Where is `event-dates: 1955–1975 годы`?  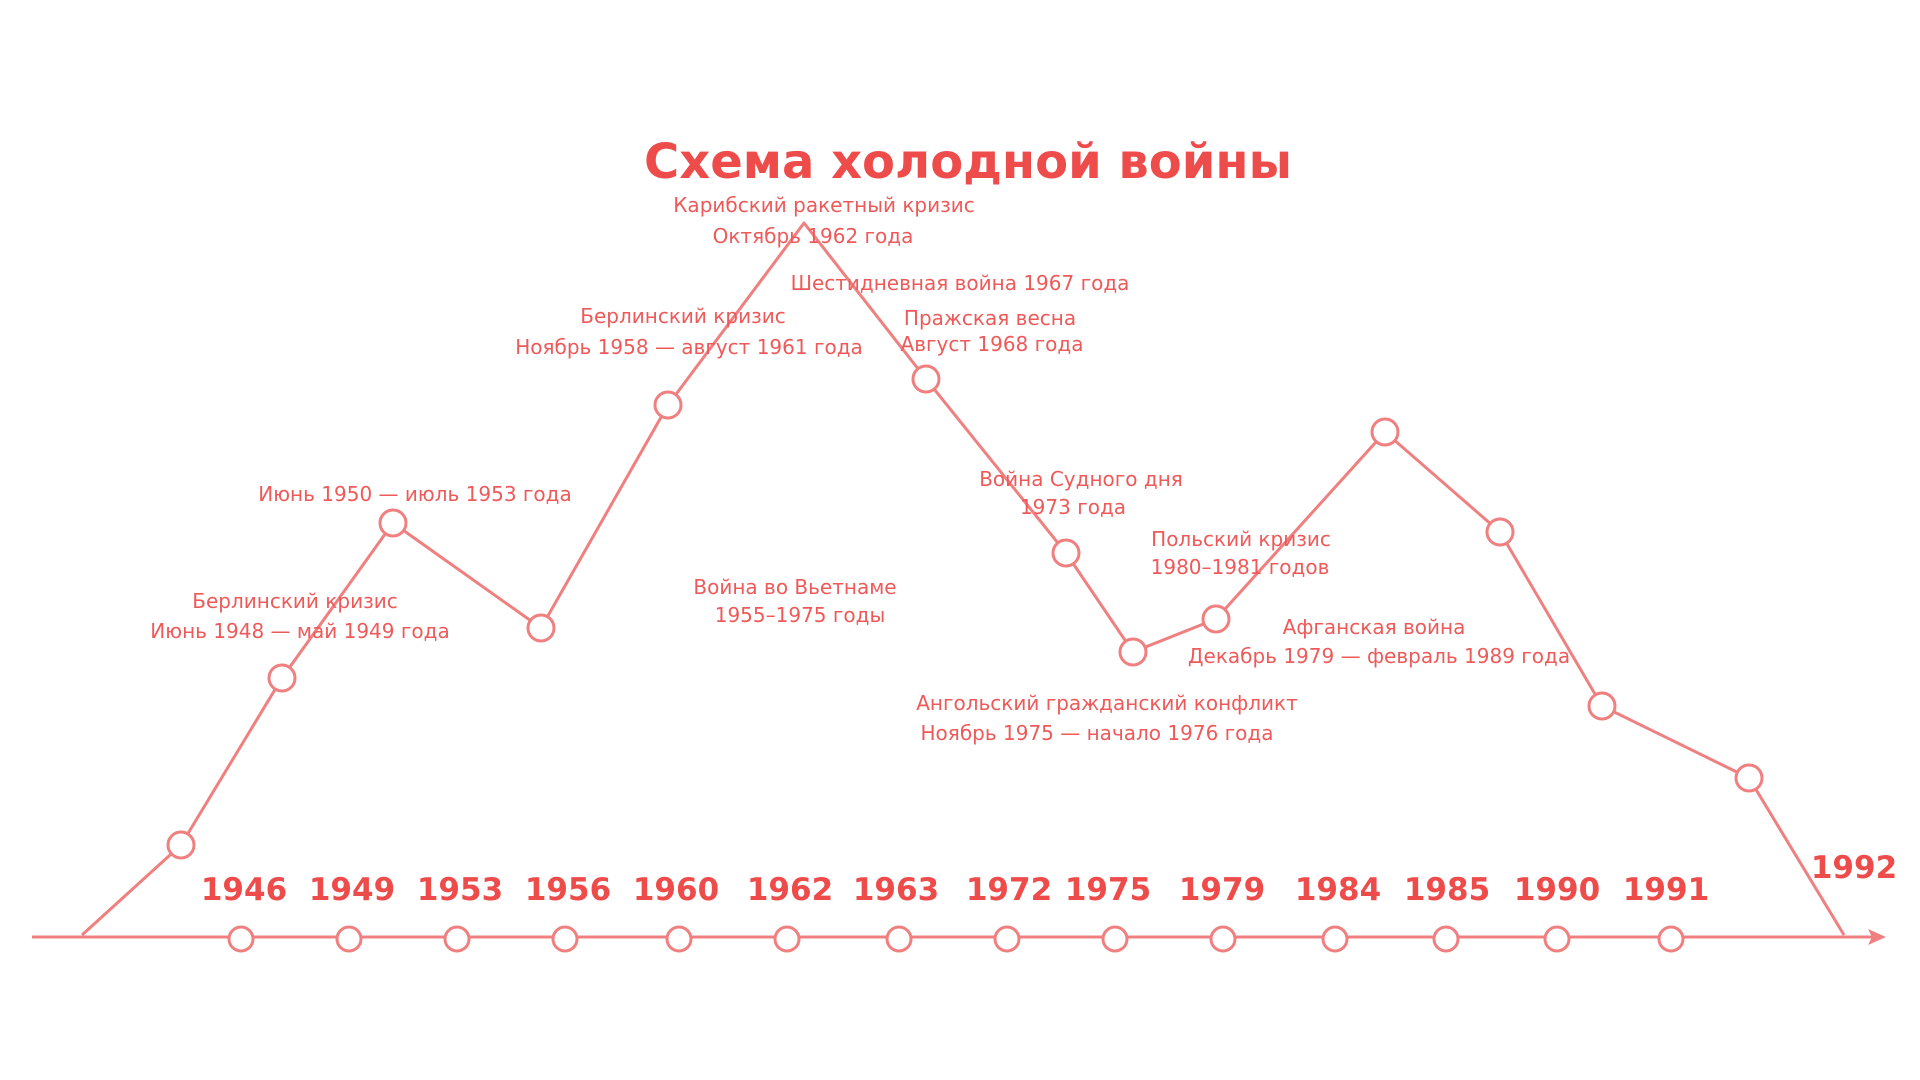
event-dates: 1955–1975 годы is located at coordinates (800, 615).